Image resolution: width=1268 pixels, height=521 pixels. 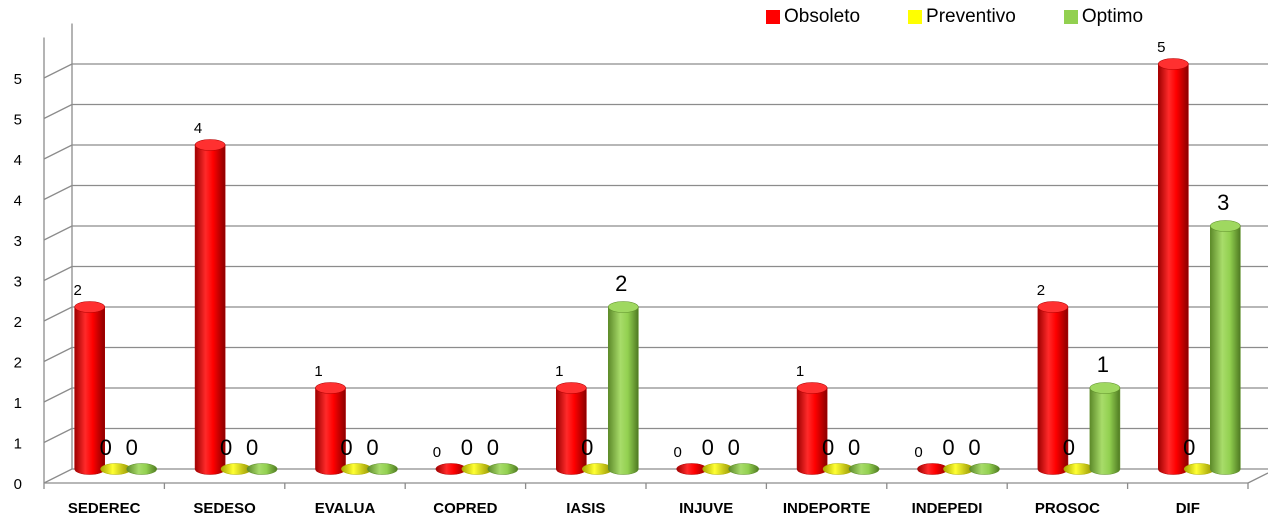 What do you see at coordinates (822, 16) in the screenshot?
I see `legend-label-obsoleto: Obsoleto` at bounding box center [822, 16].